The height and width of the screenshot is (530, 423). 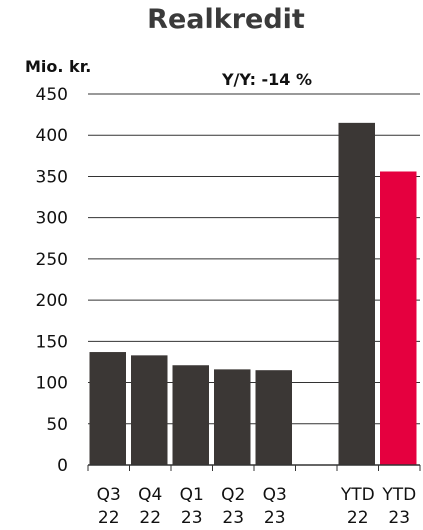 What do you see at coordinates (52, 136) in the screenshot?
I see `y-tick-label: 400` at bounding box center [52, 136].